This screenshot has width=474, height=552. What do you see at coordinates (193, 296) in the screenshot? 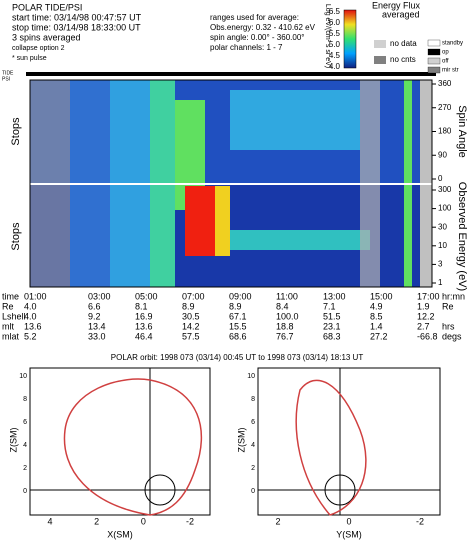
I see `table-cell: 07:00` at bounding box center [193, 296].